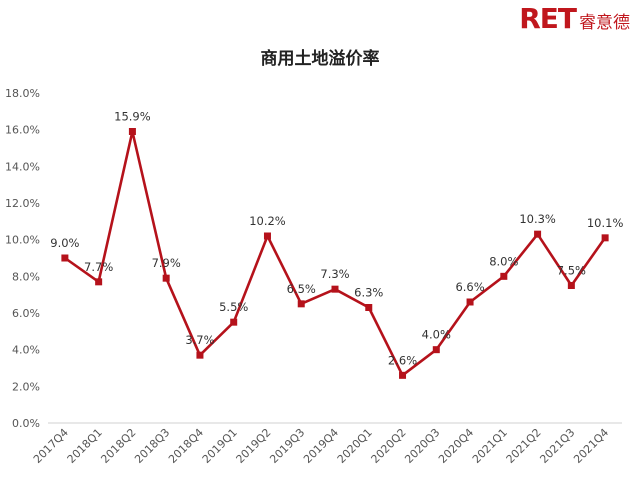 This screenshot has height=484, width=640. I want to click on data-label: 4.0%, so click(436, 335).